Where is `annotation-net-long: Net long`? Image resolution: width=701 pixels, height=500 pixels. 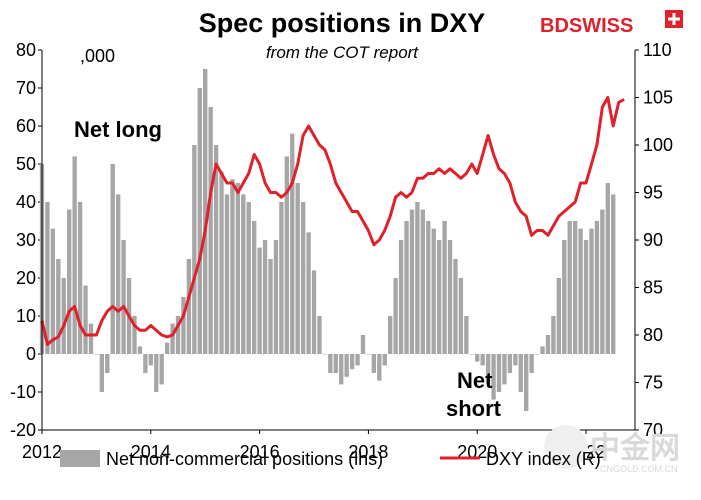 annotation-net-long: Net long is located at coordinates (118, 129).